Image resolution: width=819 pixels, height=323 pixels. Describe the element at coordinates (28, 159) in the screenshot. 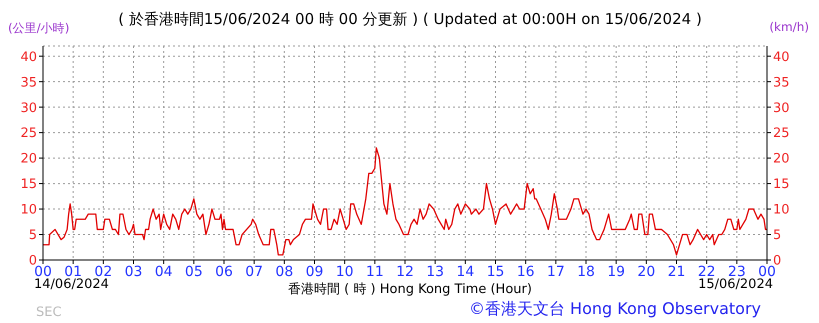

I see `y-tick-label: 20` at that location.